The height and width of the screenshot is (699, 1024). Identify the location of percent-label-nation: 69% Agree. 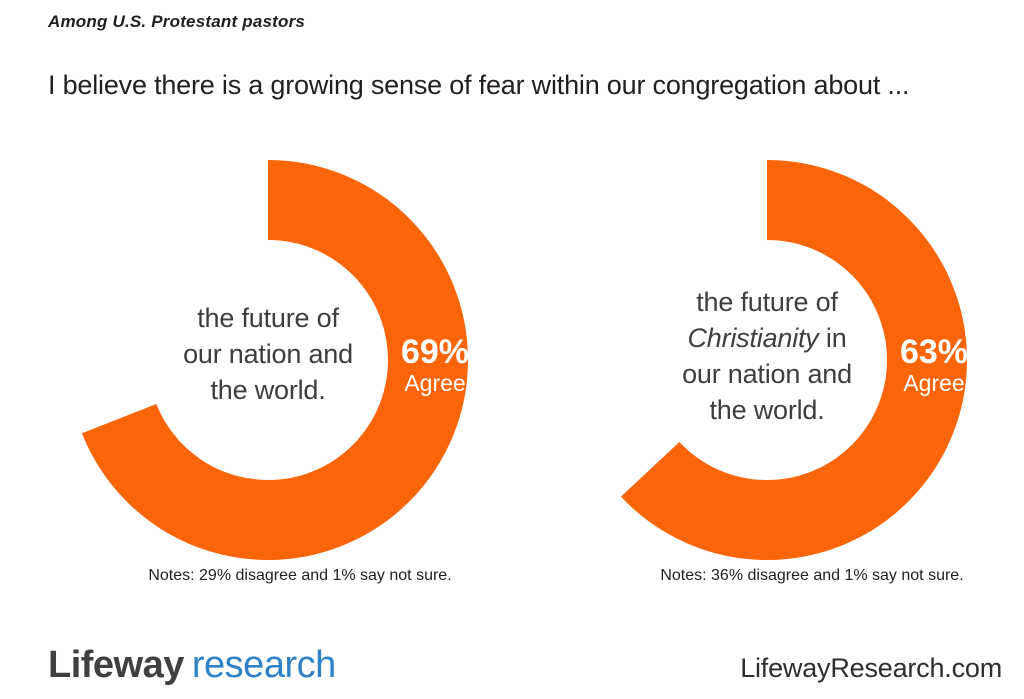
(435, 365).